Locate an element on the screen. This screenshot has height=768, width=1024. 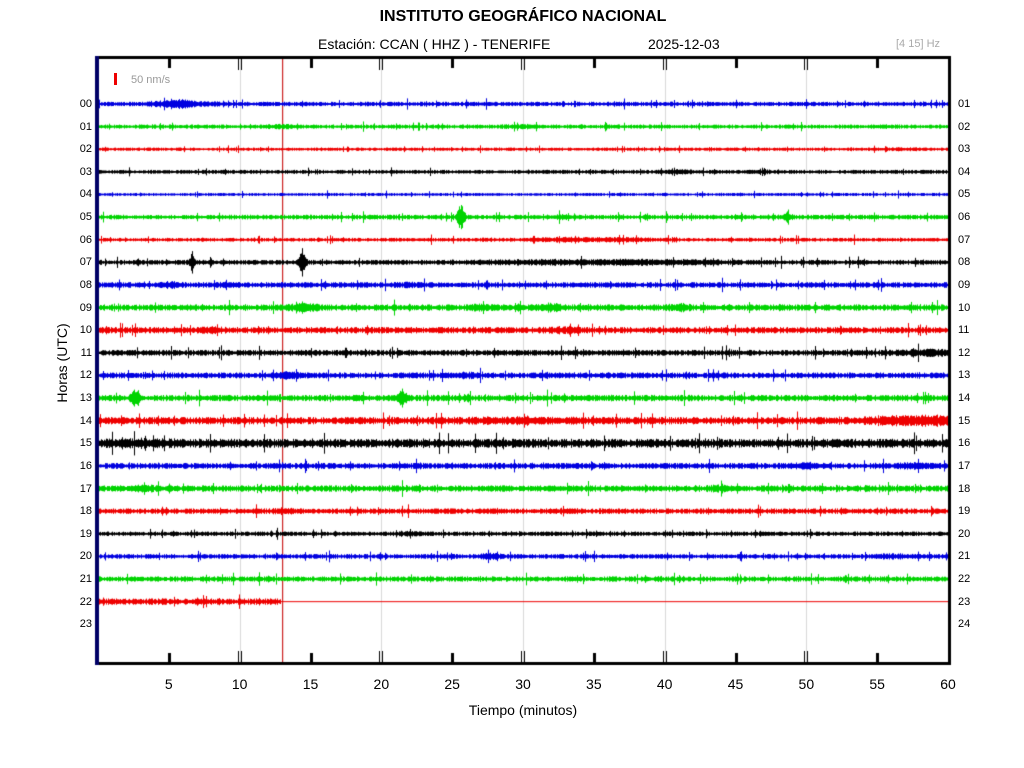
left-hour-label-09: 09 is located at coordinates (85, 307).